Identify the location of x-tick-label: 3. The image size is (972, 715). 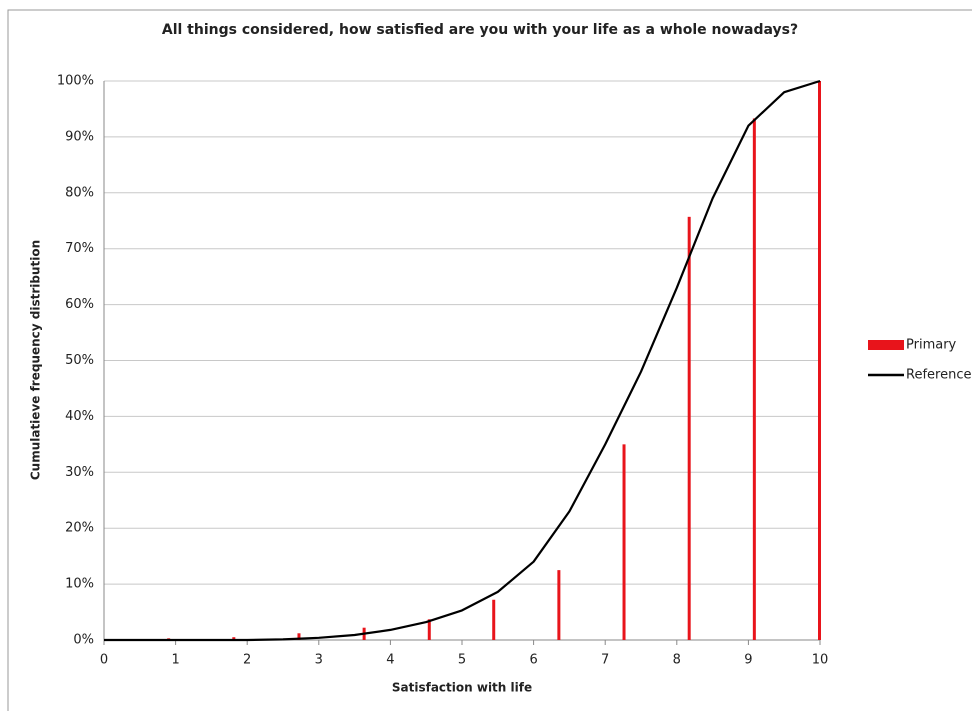
(319, 660).